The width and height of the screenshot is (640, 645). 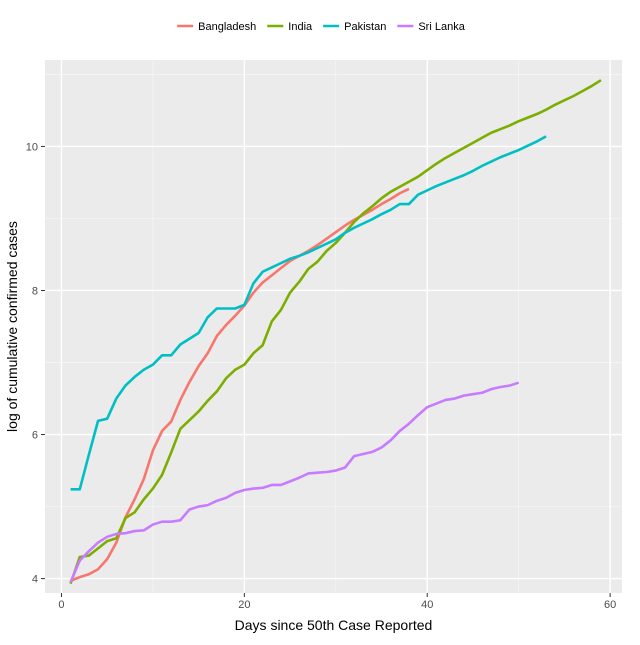 I want to click on legend-label-pakistan: Pakistan, so click(x=365, y=27).